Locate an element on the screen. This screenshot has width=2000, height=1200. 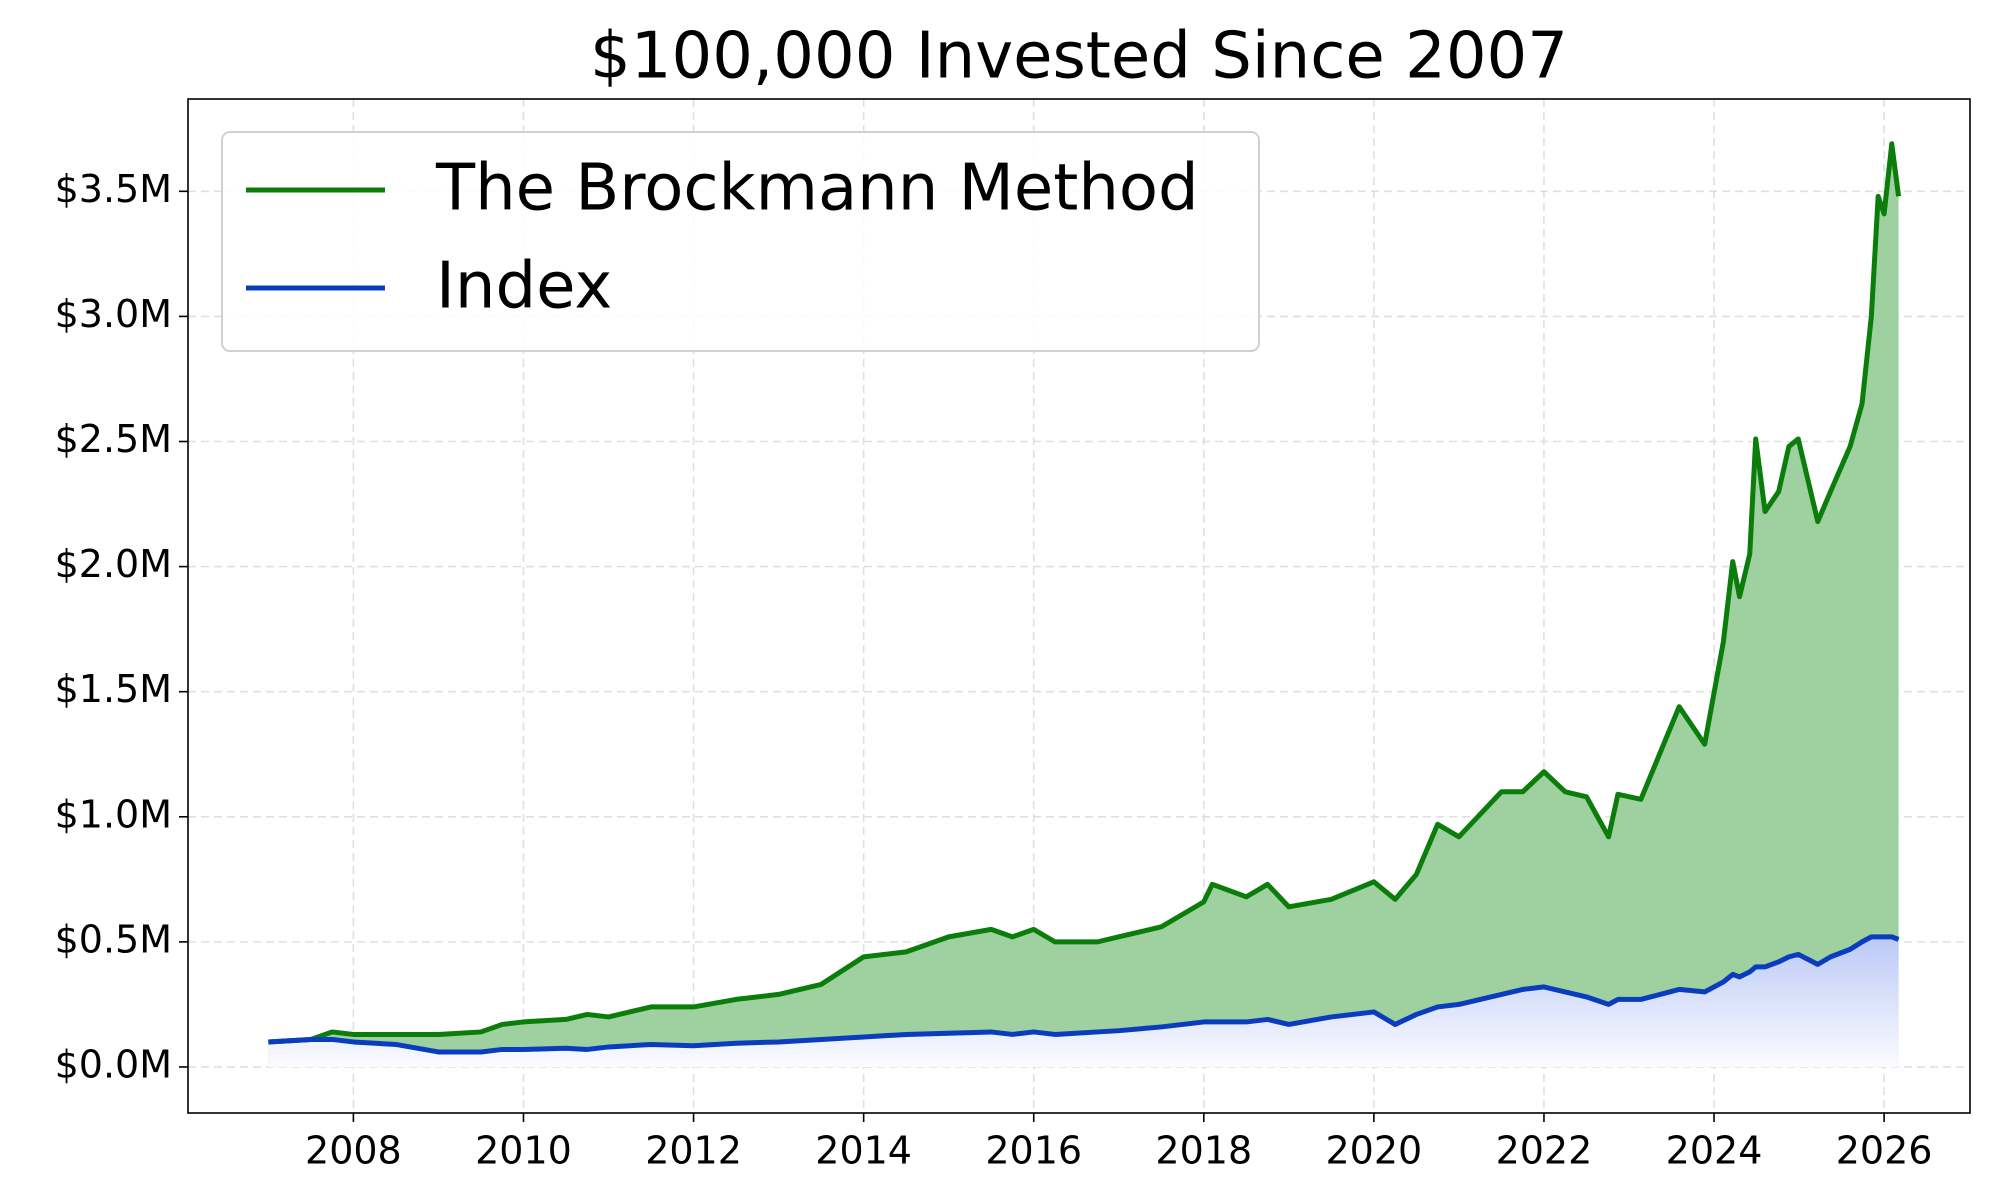
x-tick-label: 2026 is located at coordinates (1884, 1151).